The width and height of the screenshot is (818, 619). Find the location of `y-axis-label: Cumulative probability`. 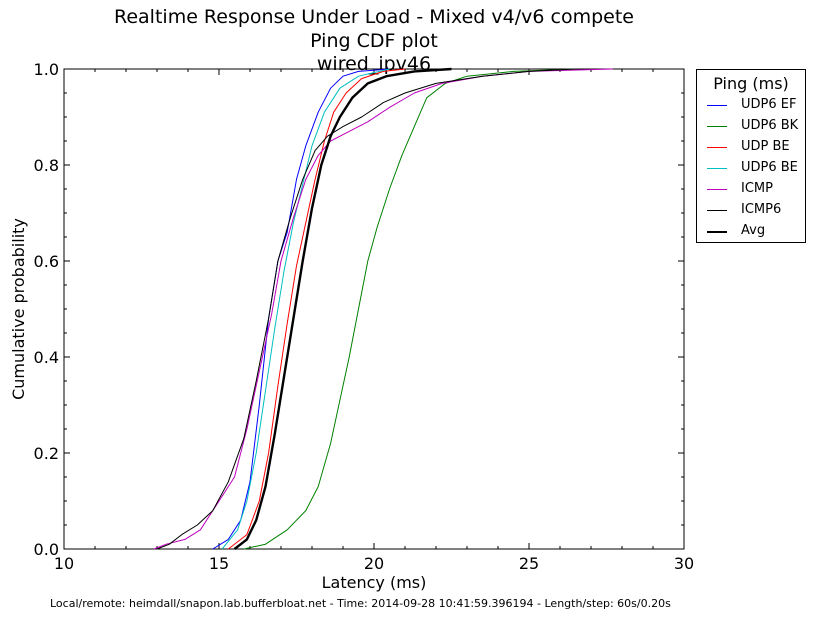

y-axis-label: Cumulative probability is located at coordinates (18, 309).